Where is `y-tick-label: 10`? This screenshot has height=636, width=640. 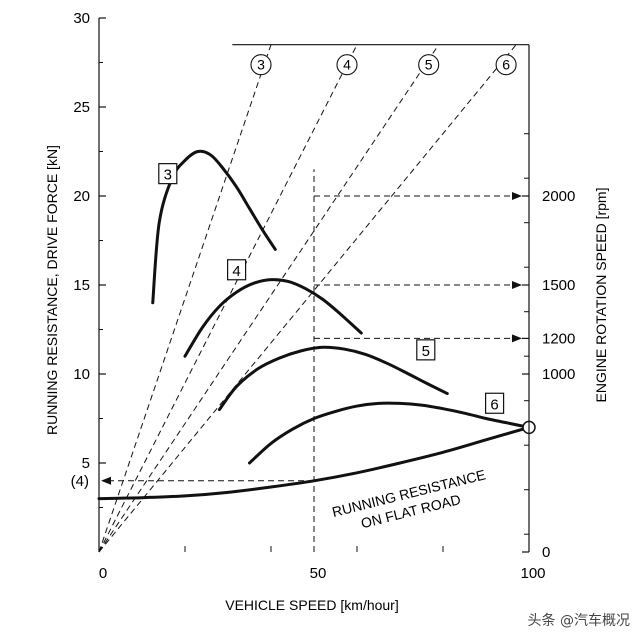
y-tick-label: 10 is located at coordinates (81, 374).